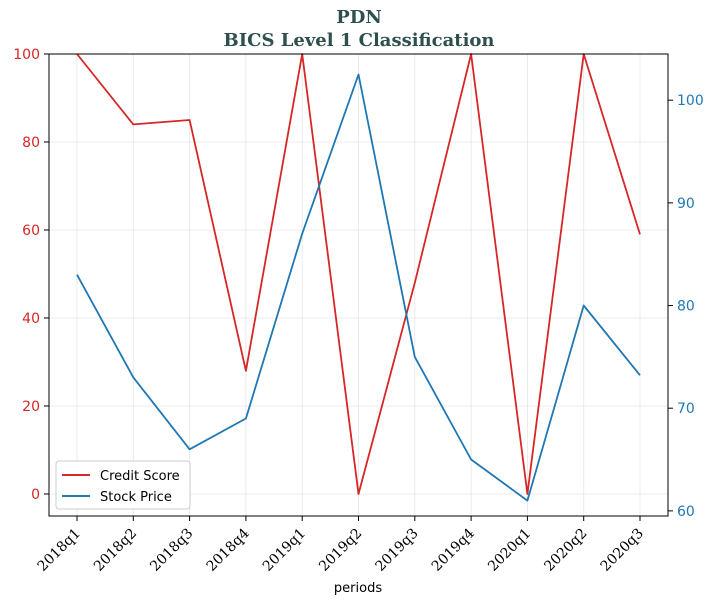 Image resolution: width=717 pixels, height=605 pixels. I want to click on chart-subtitle: BICS Level 1 Classification, so click(358, 40).